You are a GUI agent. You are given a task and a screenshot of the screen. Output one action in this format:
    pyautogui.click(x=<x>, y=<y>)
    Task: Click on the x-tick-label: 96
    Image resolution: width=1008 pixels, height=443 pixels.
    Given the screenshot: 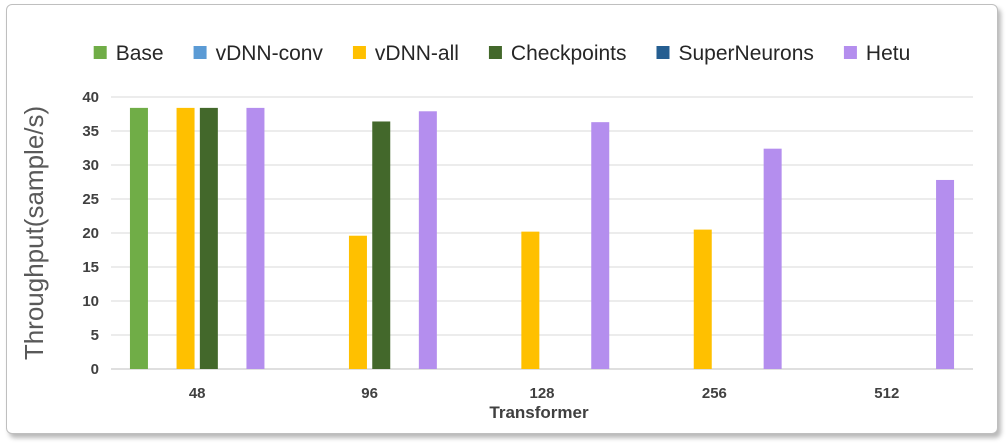 What is the action you would take?
    pyautogui.click(x=369, y=393)
    